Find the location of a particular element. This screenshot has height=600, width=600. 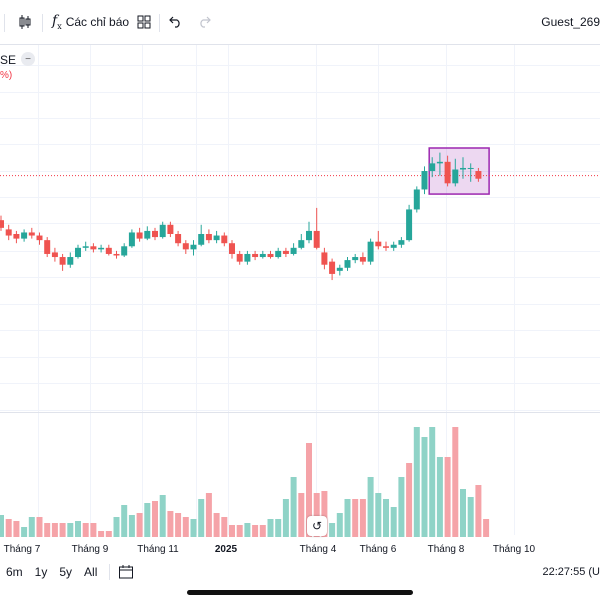

redo-button is located at coordinates (204, 22).